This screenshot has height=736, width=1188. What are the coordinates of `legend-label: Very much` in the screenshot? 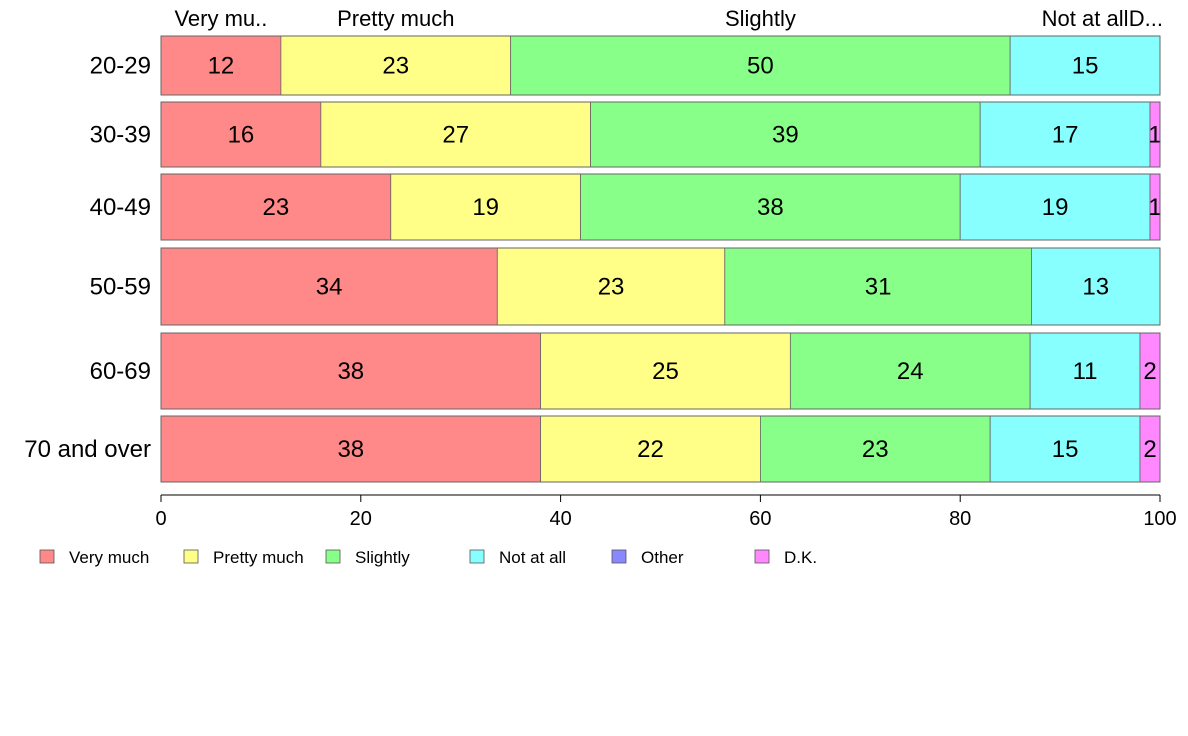 It's located at (109, 557).